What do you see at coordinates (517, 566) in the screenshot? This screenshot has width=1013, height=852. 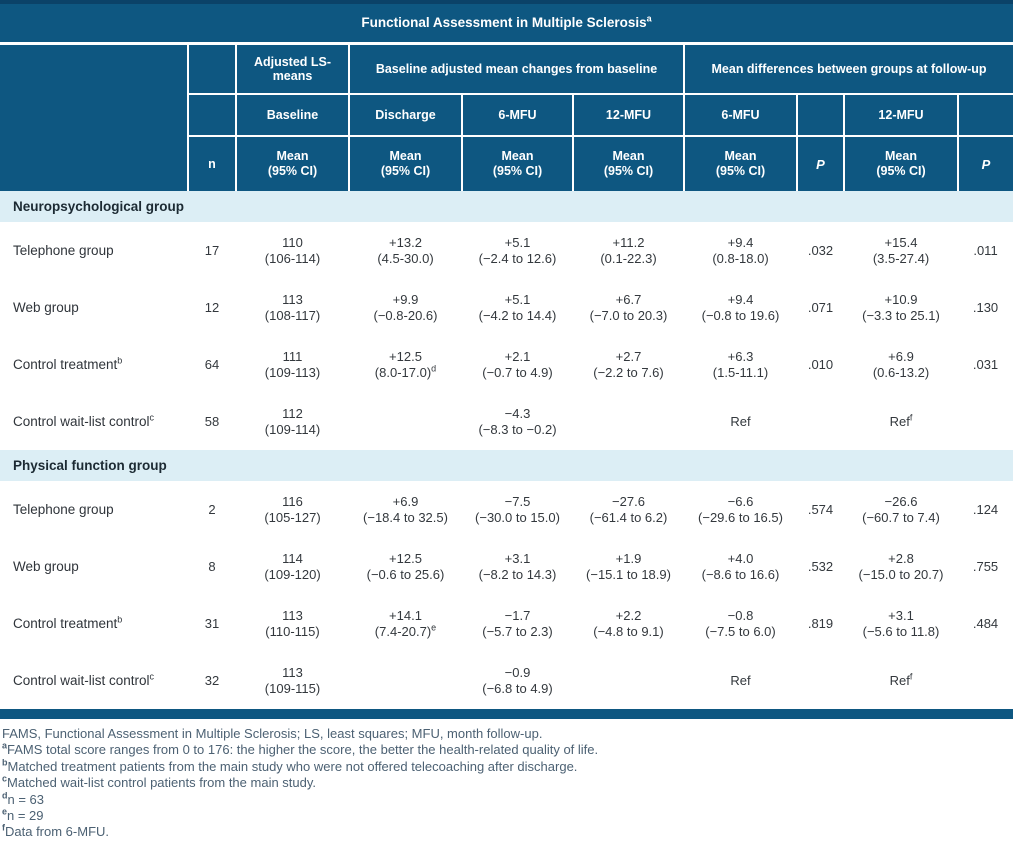 I see `cell-6mfu: +3.1 (−8.2 to 14.3)` at bounding box center [517, 566].